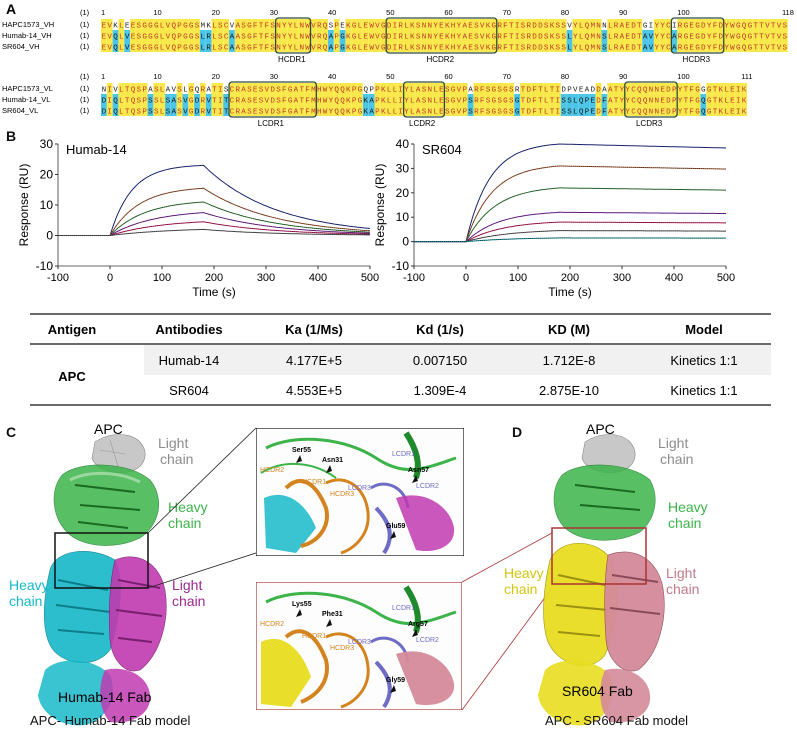  What do you see at coordinates (726, 278) in the screenshot?
I see `x-tick-label: 500` at bounding box center [726, 278].